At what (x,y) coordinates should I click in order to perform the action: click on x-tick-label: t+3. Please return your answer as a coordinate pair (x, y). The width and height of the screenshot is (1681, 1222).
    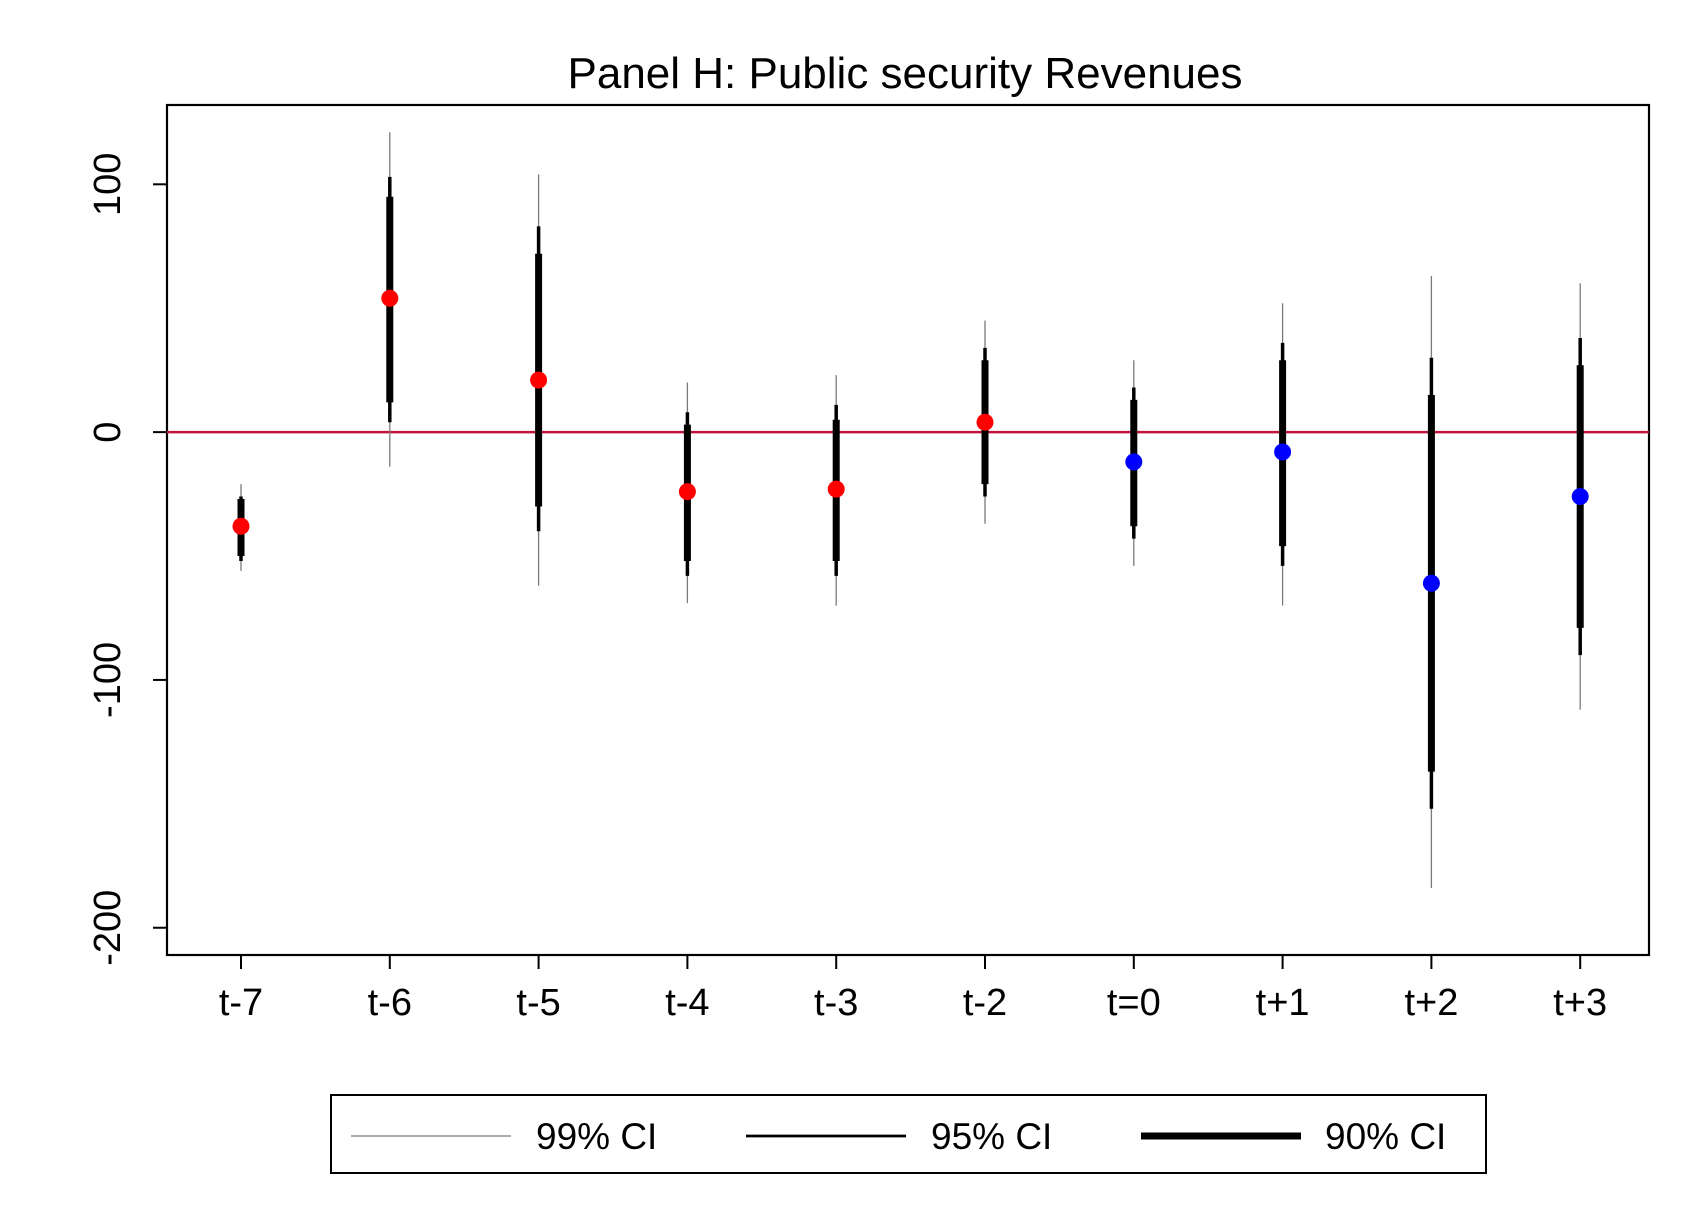
    Looking at the image, I should click on (1580, 1003).